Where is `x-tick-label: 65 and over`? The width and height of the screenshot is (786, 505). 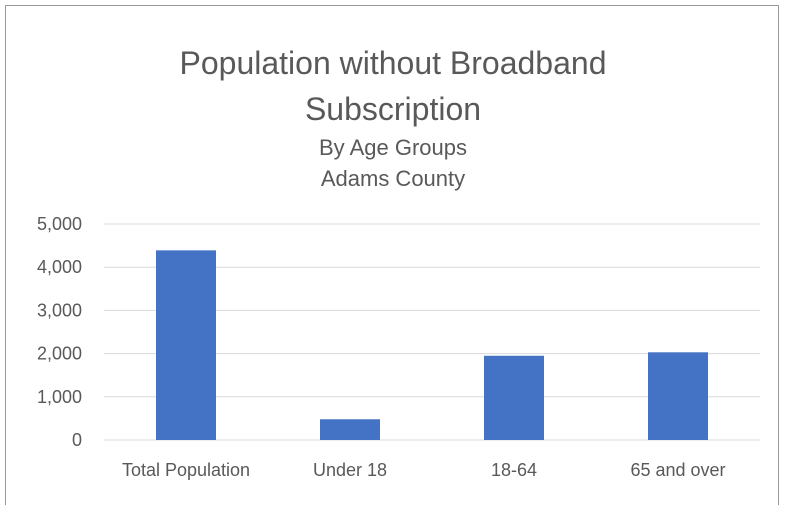
x-tick-label: 65 and over is located at coordinates (677, 470).